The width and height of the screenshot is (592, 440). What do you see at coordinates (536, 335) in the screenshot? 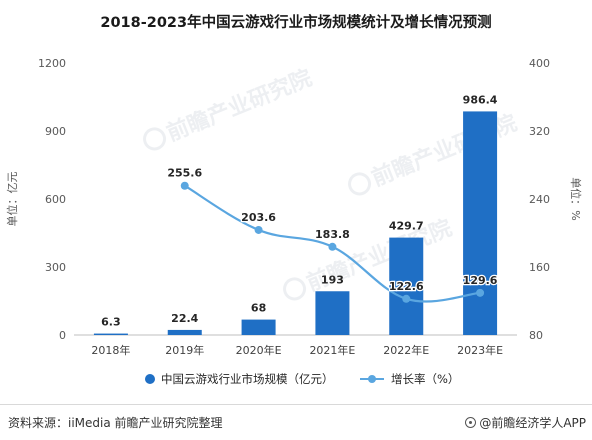
I see `y-right-tick-label: 80` at bounding box center [536, 335].